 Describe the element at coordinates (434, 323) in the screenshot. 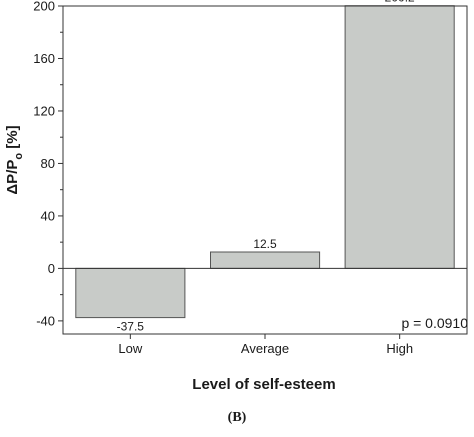

I see `annotation-p-value: p = 0.0910` at that location.